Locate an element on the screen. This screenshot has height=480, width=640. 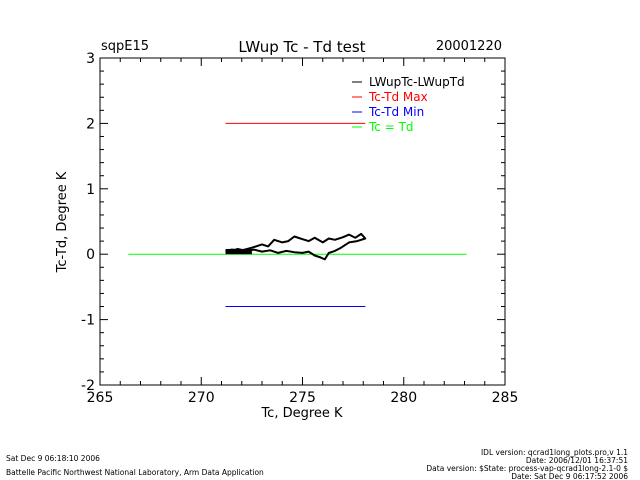
date-label: 20001220 is located at coordinates (469, 46).